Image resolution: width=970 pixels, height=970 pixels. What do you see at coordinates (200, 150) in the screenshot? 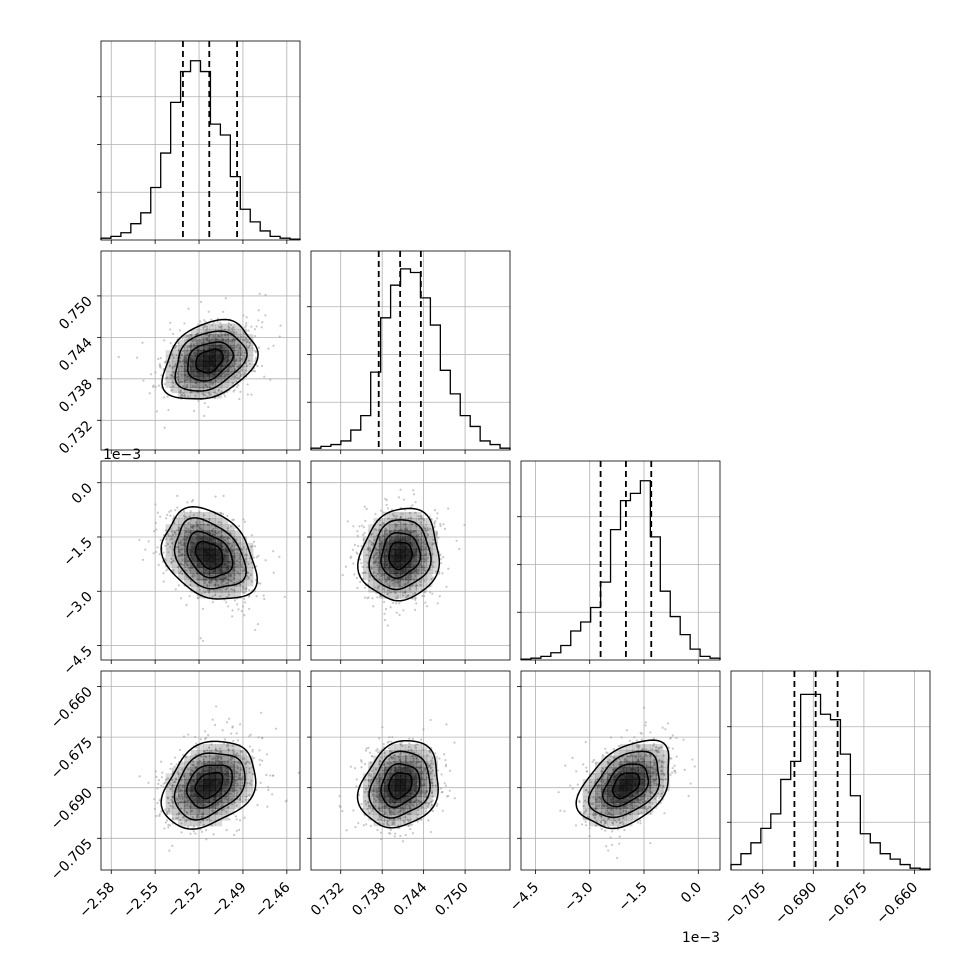
I see `histogram-step` at bounding box center [200, 150].